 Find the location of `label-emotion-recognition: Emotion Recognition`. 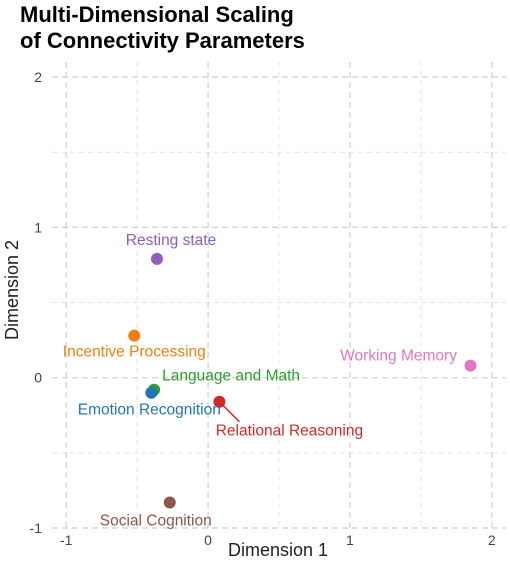

label-emotion-recognition: Emotion Recognition is located at coordinates (149, 410).